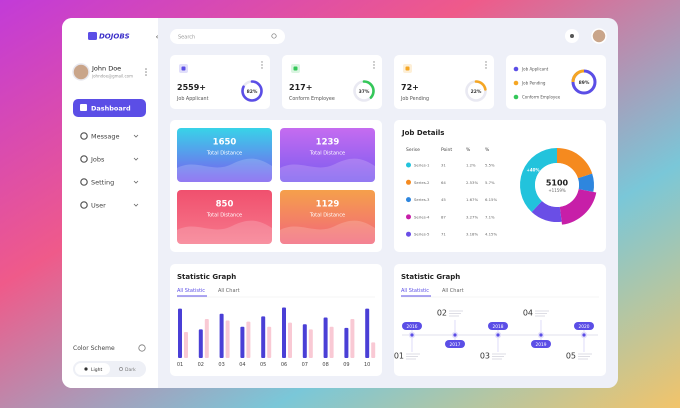 This screenshot has height=408, width=680. I want to click on table-cell: 3.18%, so click(472, 234).